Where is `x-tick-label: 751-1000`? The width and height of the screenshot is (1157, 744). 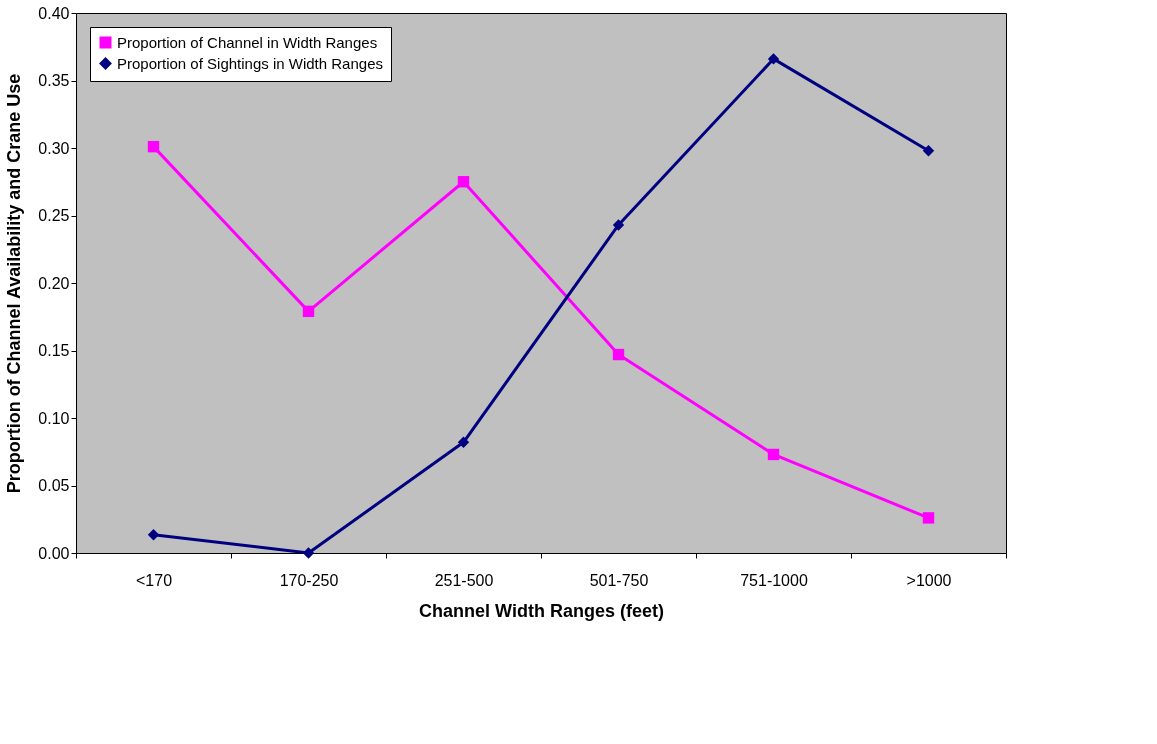
x-tick-label: 751-1000 is located at coordinates (774, 580).